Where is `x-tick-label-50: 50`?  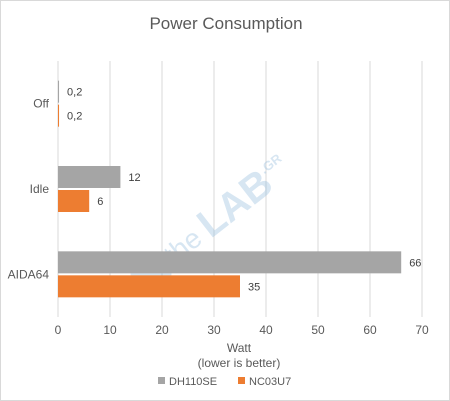 x-tick-label-50: 50 is located at coordinates (318, 330).